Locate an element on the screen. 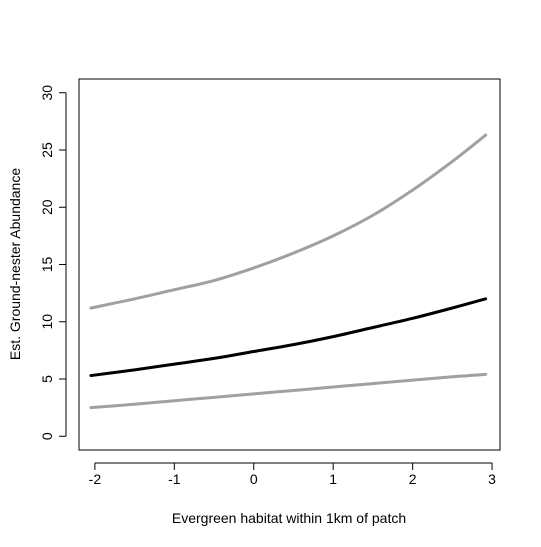  x-tick-label: 3 is located at coordinates (492, 479).